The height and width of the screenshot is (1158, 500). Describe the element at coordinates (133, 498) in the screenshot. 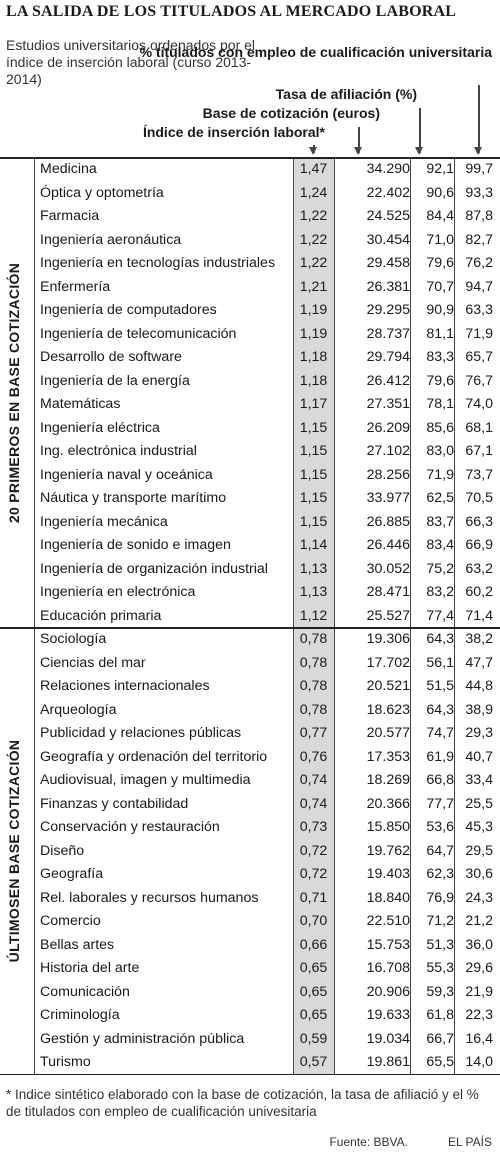

I see `cell-name: Náutica y transporte marítimo` at that location.